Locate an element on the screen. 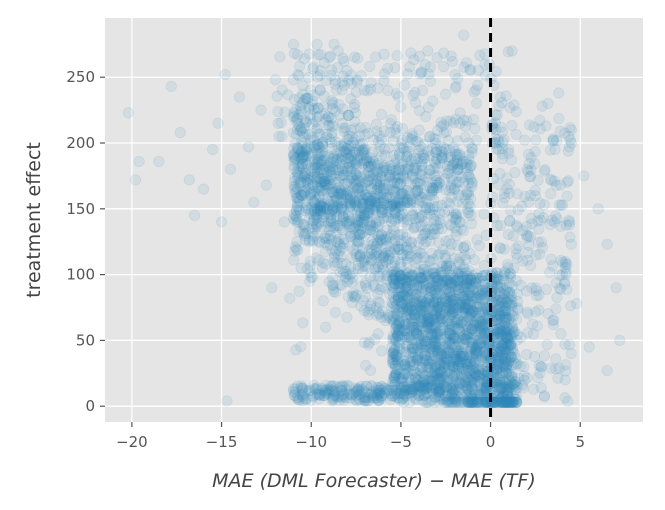  x-tick-label: 5 is located at coordinates (580, 442).